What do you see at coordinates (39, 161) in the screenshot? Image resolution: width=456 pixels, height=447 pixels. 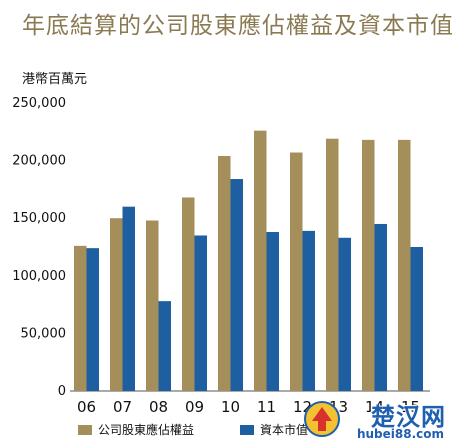 I see `y-tick-label: 200,000` at bounding box center [39, 161].